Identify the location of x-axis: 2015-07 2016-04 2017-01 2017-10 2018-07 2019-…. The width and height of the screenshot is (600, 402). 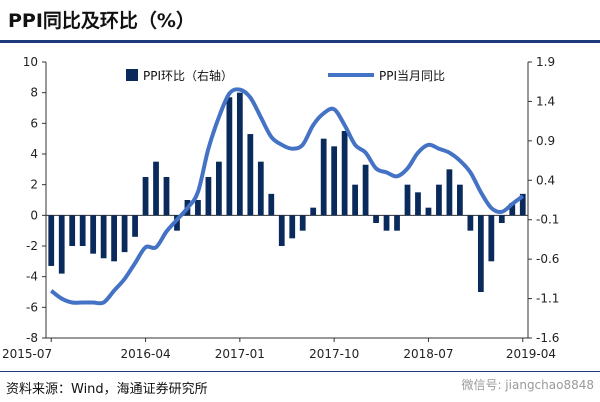
(279, 349).